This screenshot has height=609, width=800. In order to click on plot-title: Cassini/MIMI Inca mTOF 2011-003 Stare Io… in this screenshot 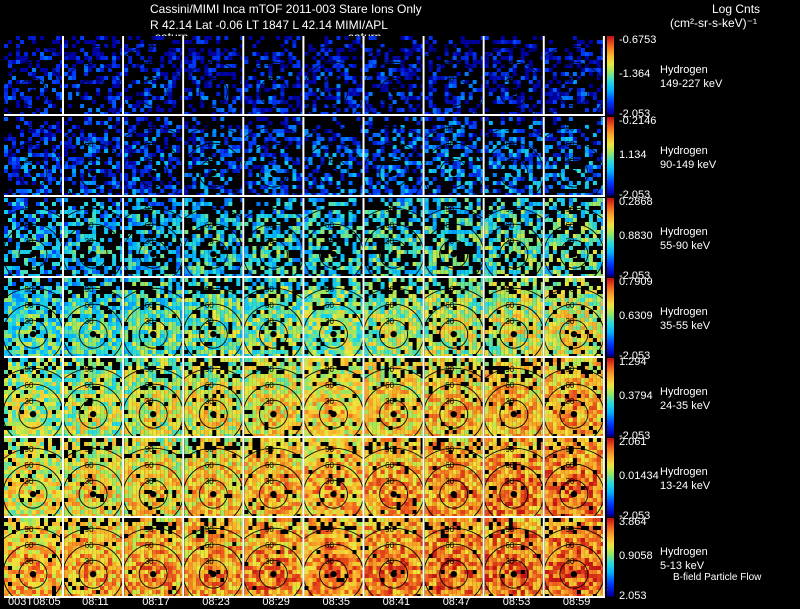, I will do `click(286, 9)`.